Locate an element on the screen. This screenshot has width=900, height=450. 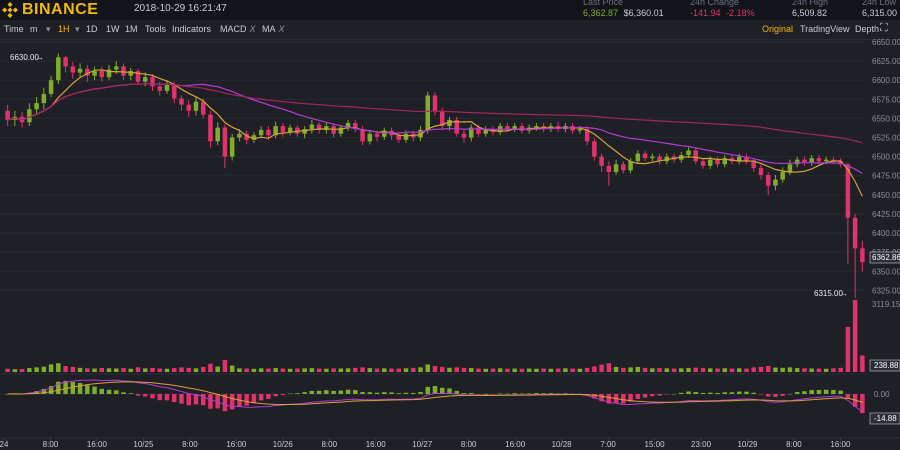
ma-indicator-chip: MA X is located at coordinates (273, 29).